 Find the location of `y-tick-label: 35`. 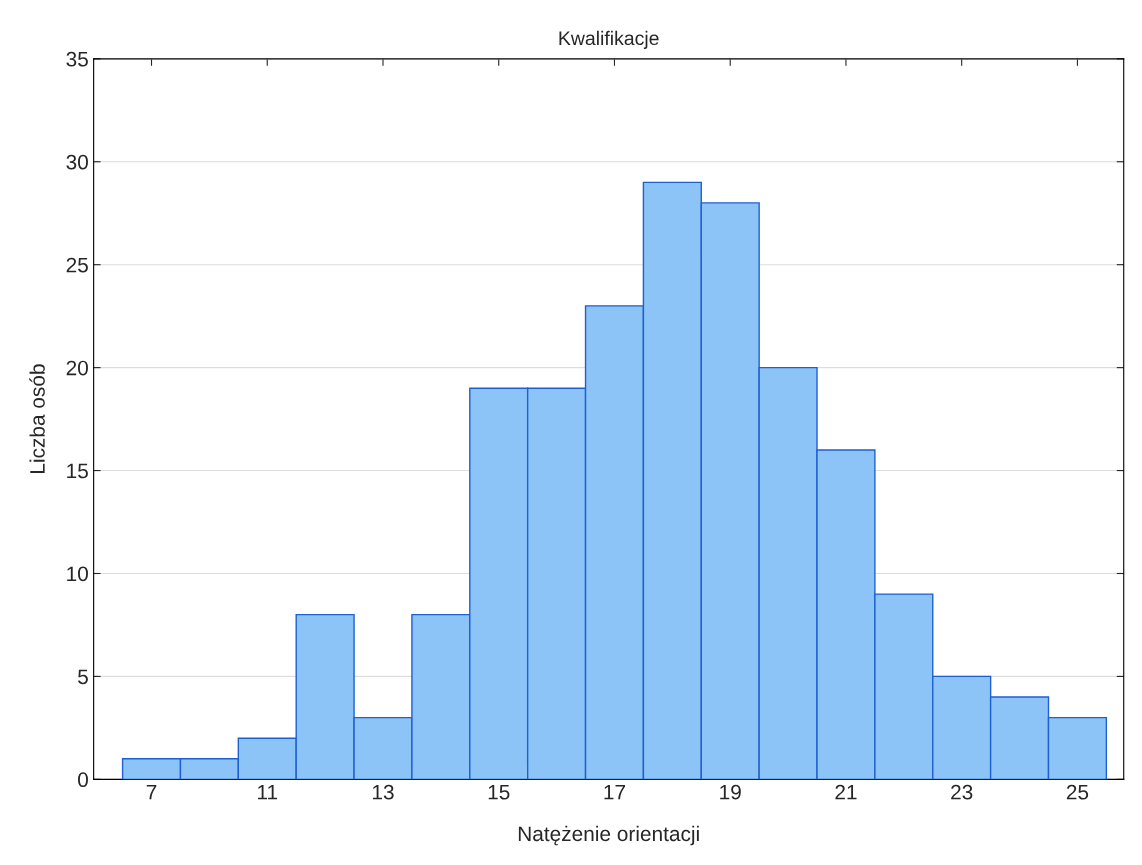

y-tick-label: 35 is located at coordinates (77, 59).